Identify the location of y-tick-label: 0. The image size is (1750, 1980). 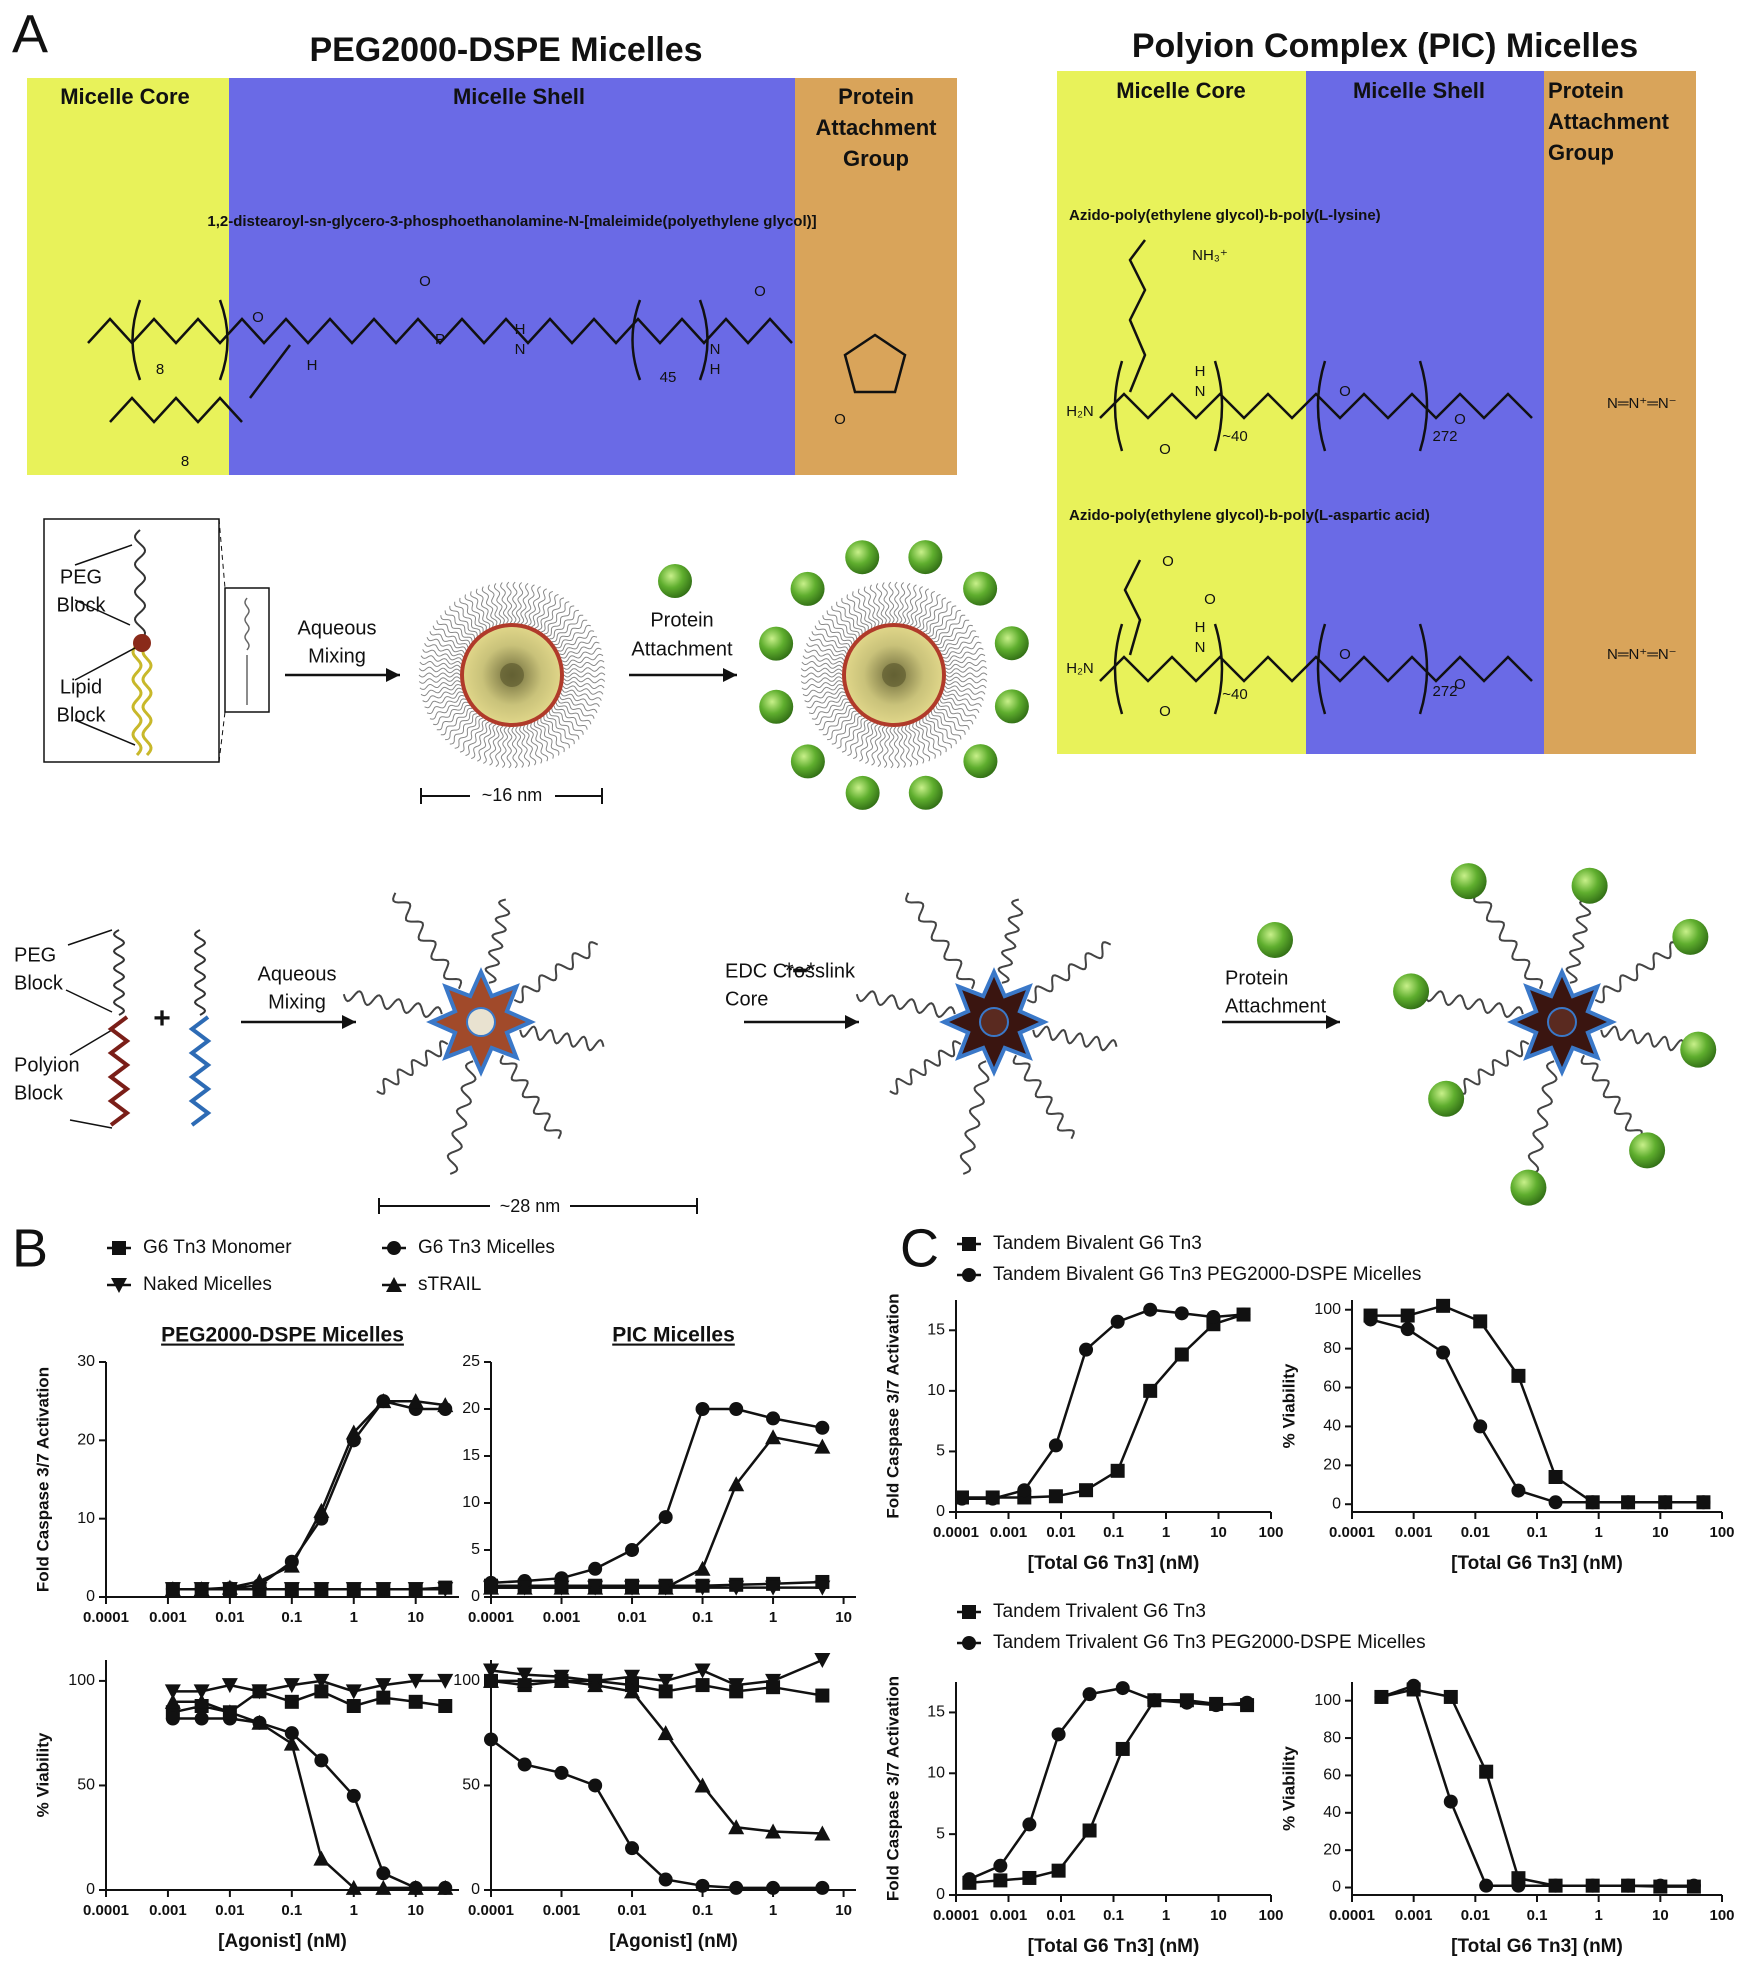
(1336, 1503).